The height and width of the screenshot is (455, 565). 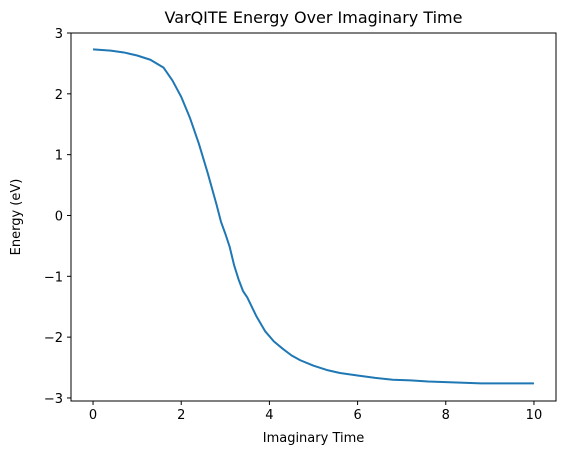 What do you see at coordinates (357, 415) in the screenshot?
I see `x-tick-label: 6` at bounding box center [357, 415].